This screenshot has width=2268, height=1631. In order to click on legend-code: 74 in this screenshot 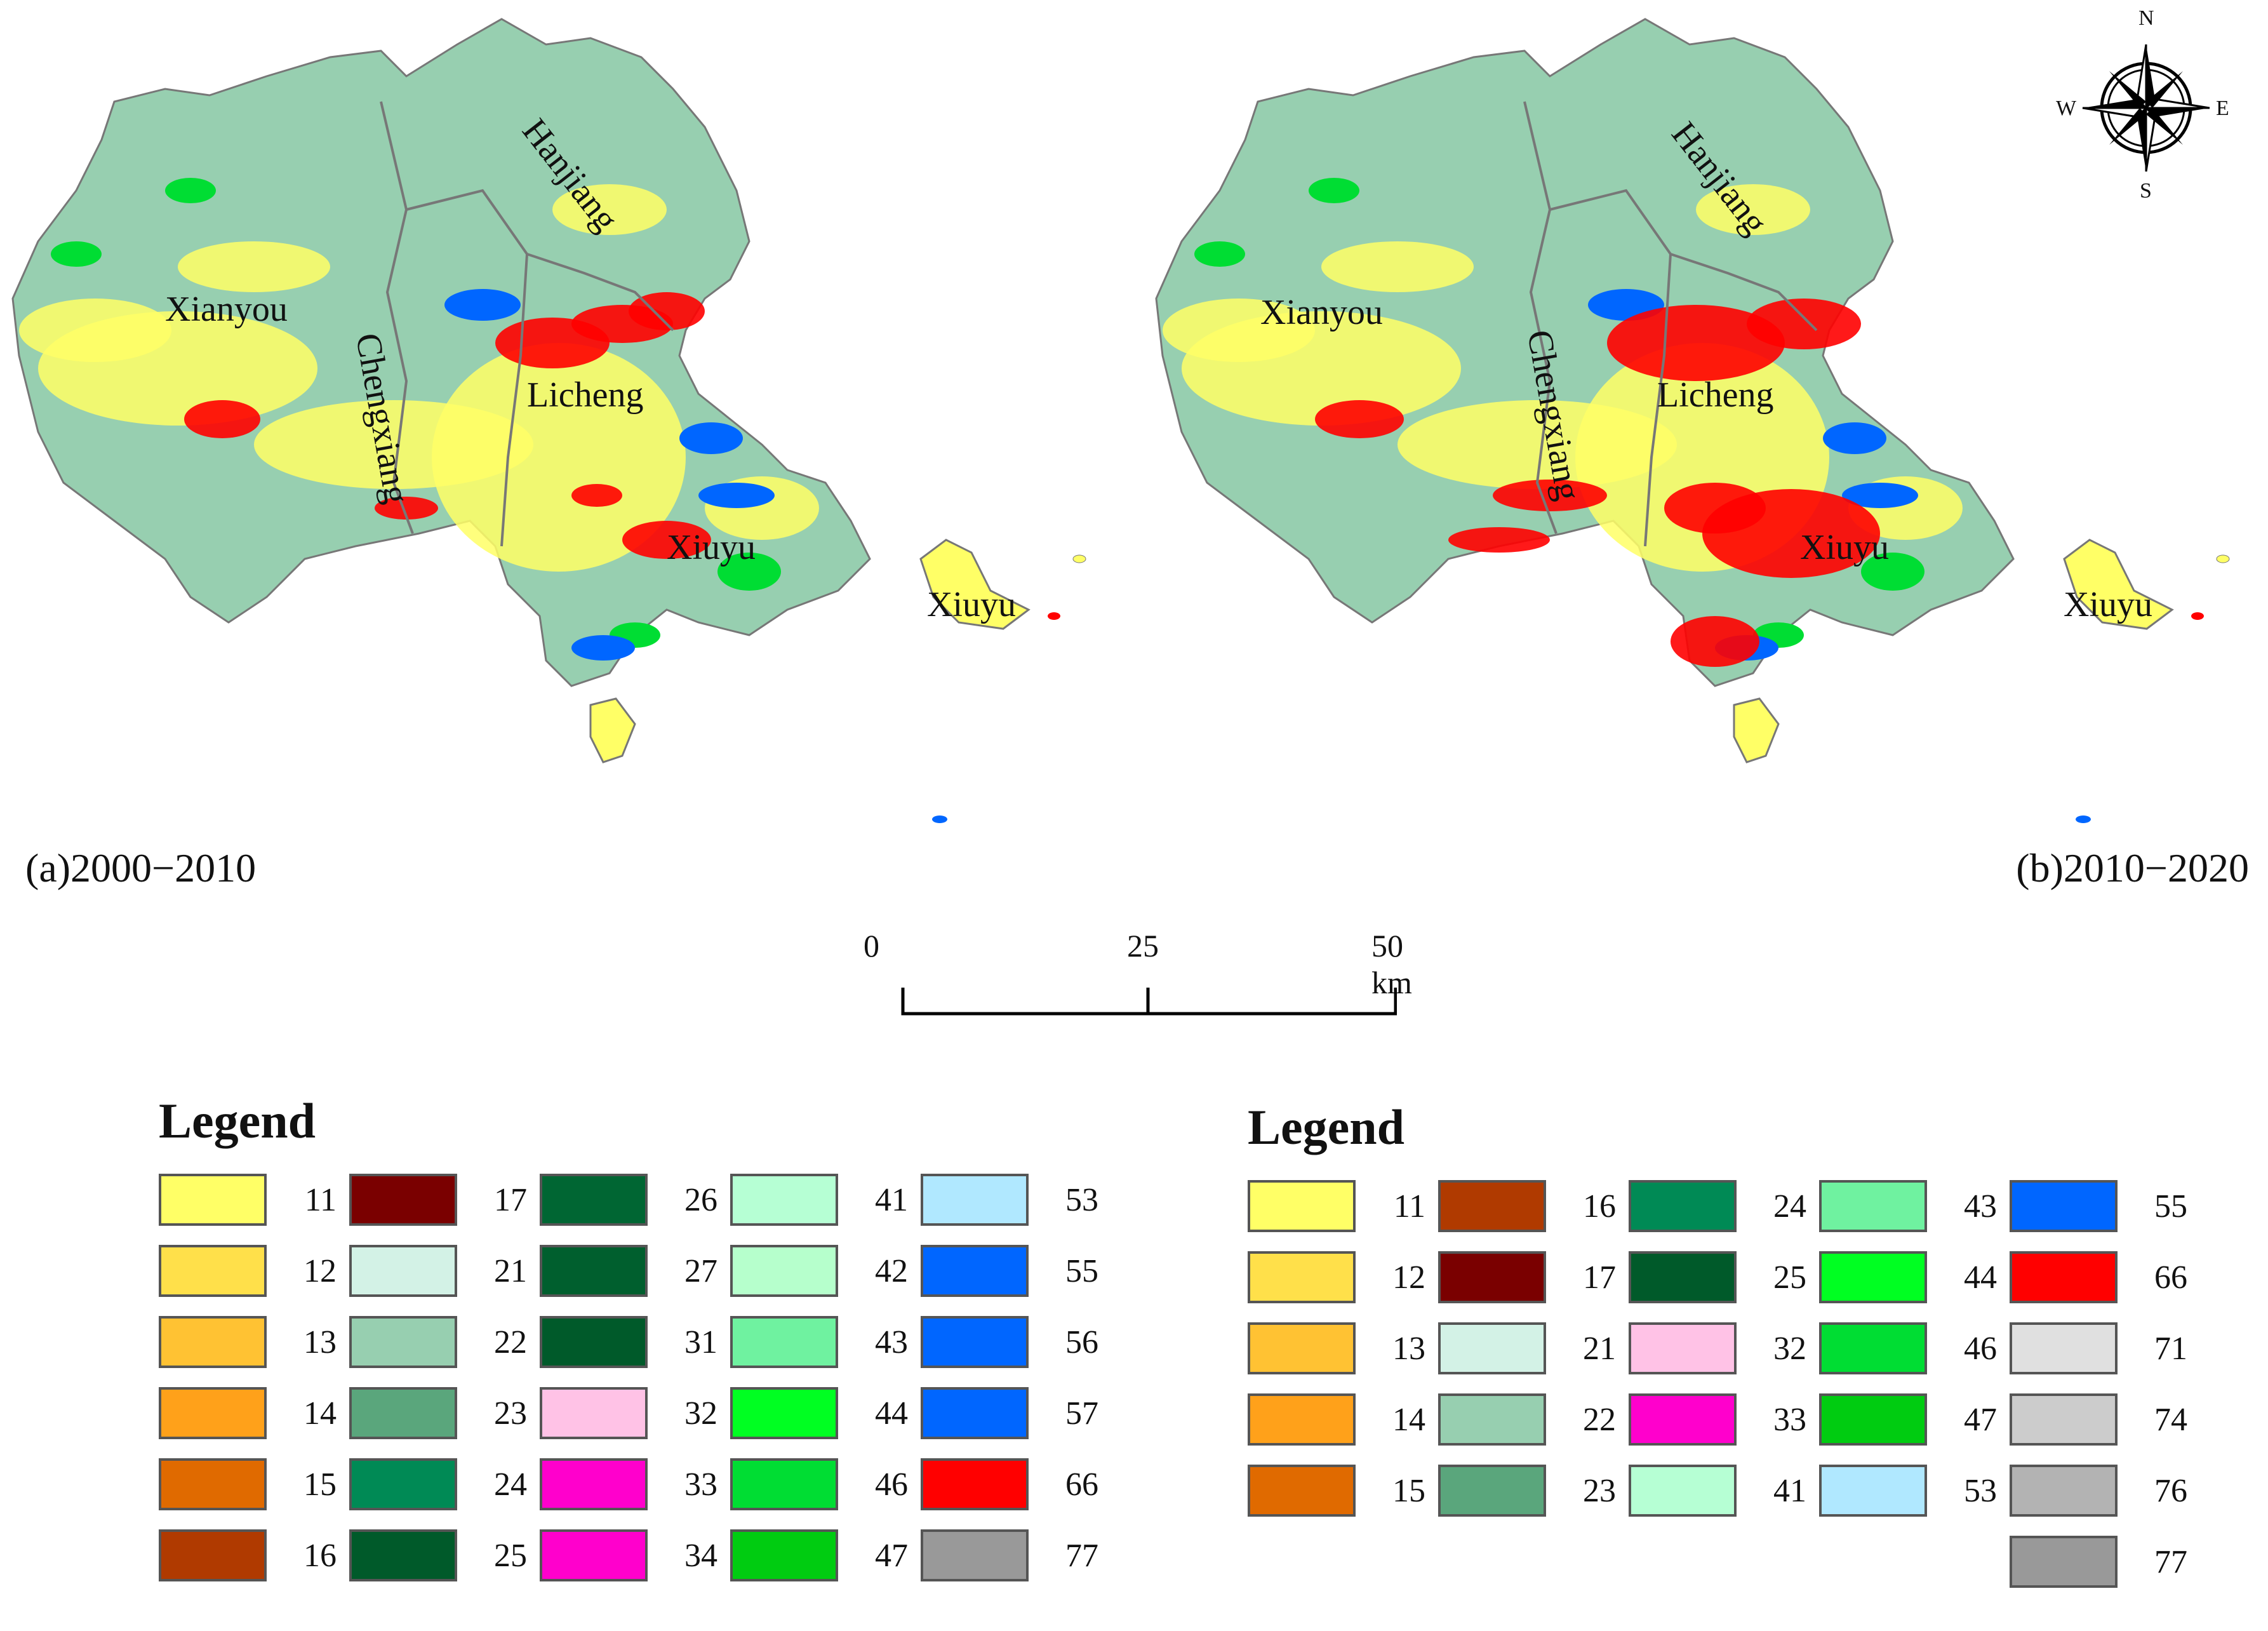, I will do `click(2171, 1419)`.